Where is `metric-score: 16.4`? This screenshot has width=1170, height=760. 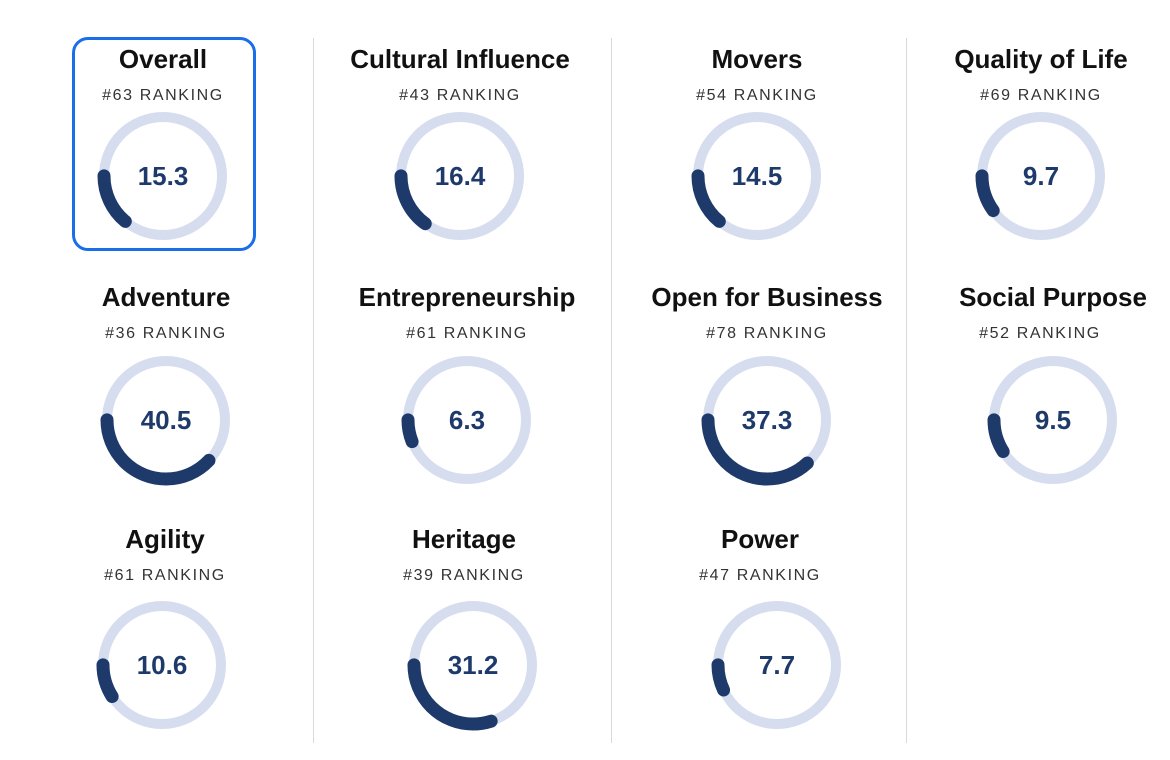
metric-score: 16.4 is located at coordinates (460, 176).